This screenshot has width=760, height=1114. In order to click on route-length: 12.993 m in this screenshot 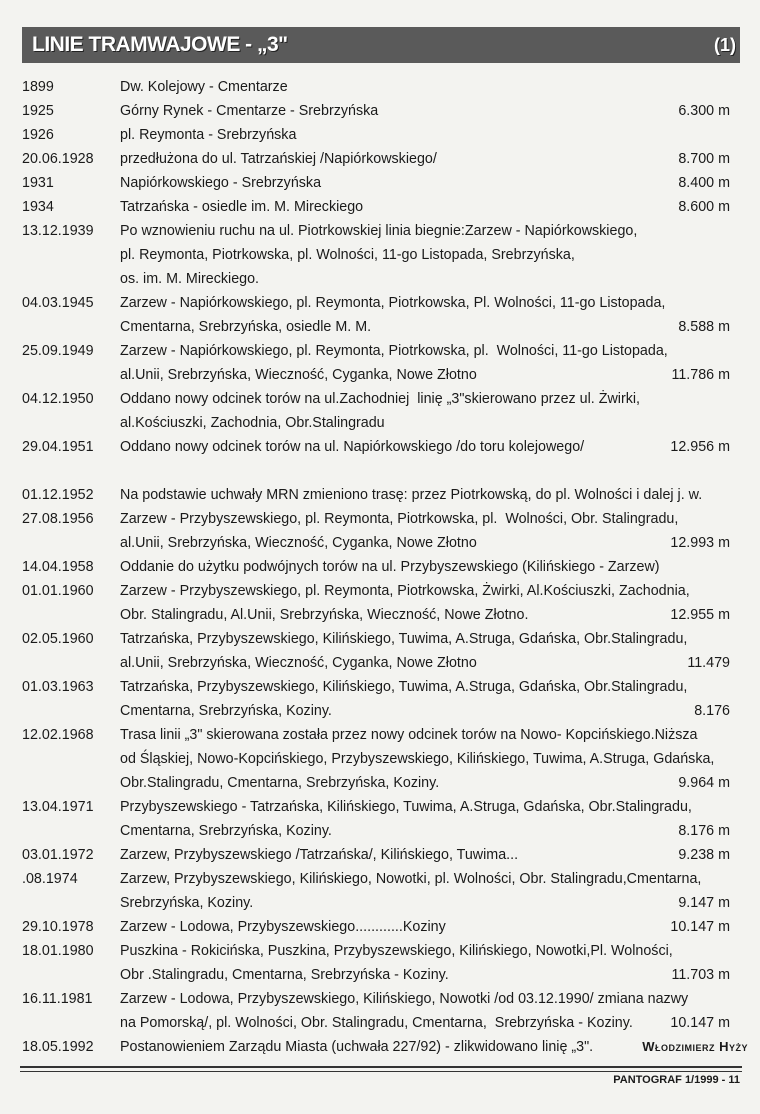, I will do `click(700, 543)`.